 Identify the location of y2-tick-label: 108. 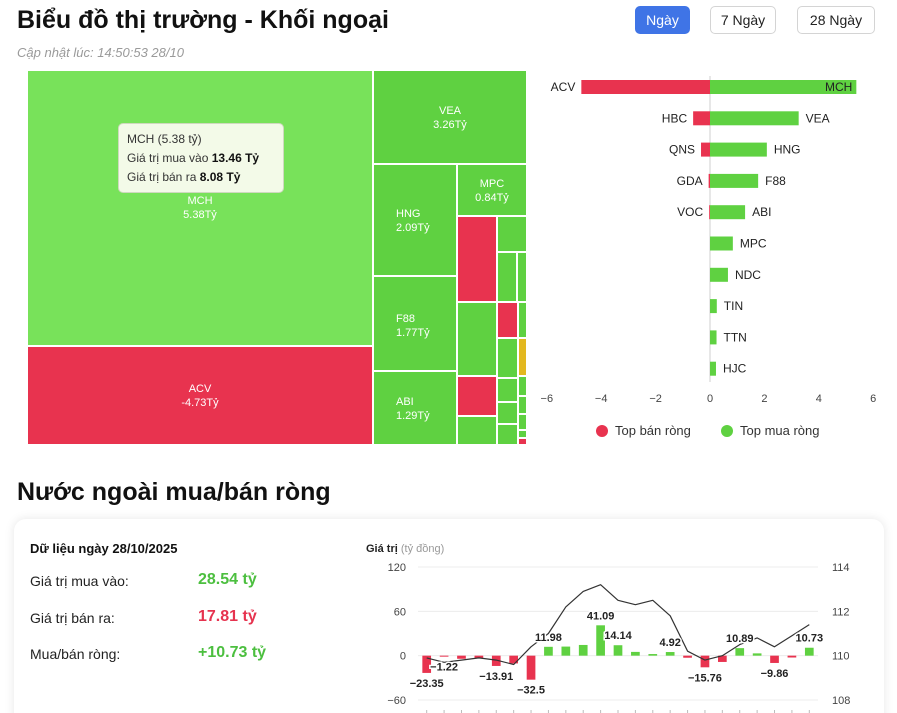
(841, 701).